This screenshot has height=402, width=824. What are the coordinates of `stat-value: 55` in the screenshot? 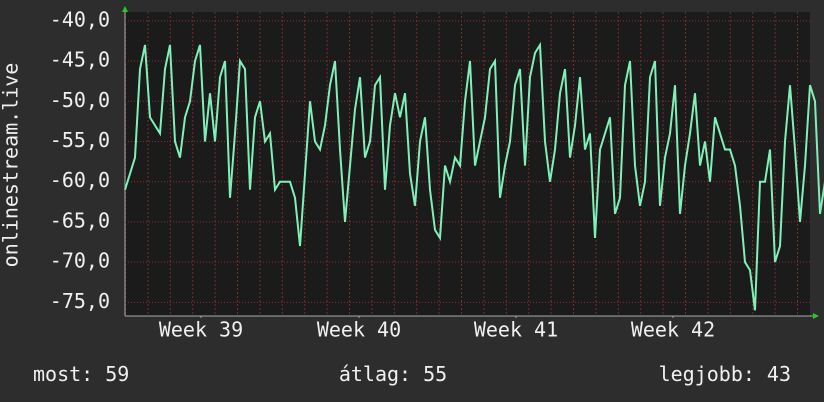 It's located at (435, 374).